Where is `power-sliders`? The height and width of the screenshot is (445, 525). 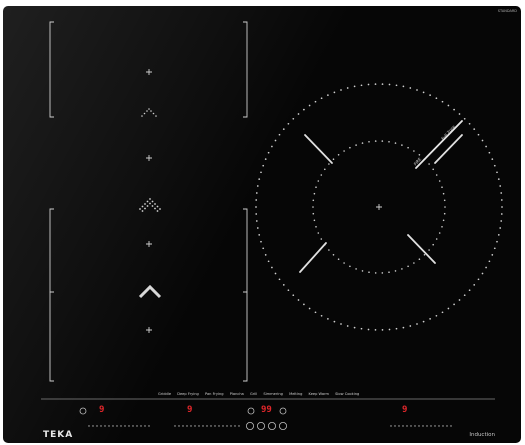
power-sliders is located at coordinates (270, 426).